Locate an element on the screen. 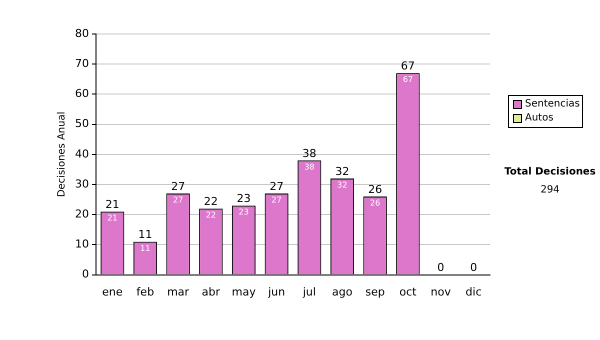 Image resolution: width=600 pixels, height=340 pixels. x-tick-label: may is located at coordinates (244, 291).